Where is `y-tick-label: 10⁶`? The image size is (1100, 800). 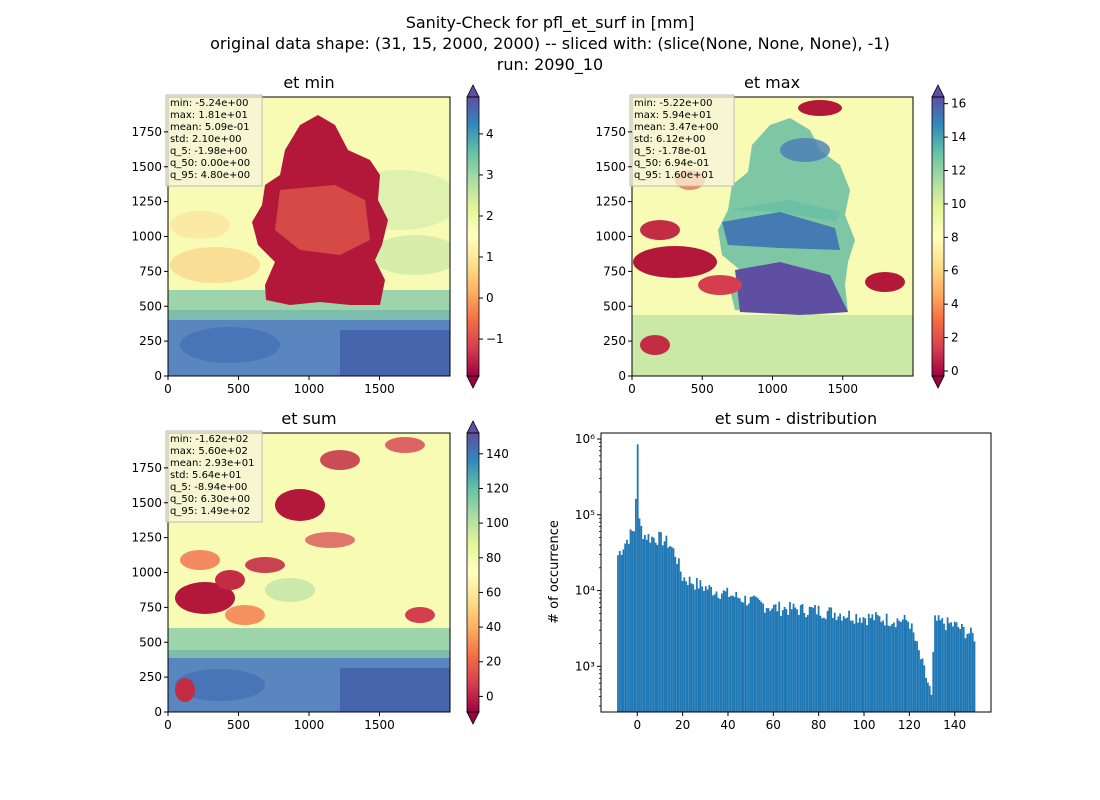
y-tick-label: 10⁶ is located at coordinates (585, 439).